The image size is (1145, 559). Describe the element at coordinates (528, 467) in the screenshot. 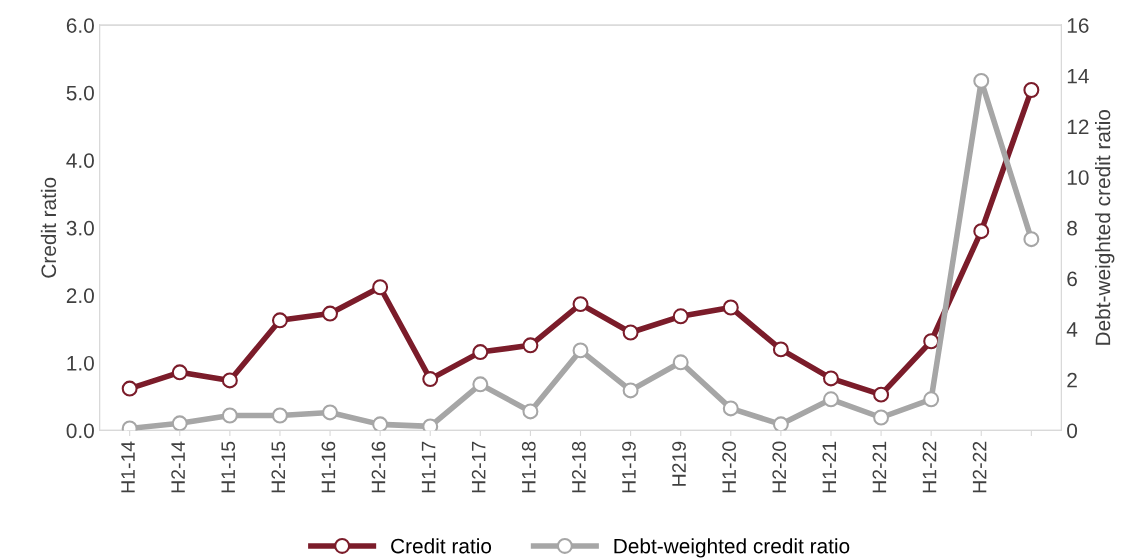

I see `x-tick-label: H1-18` at that location.